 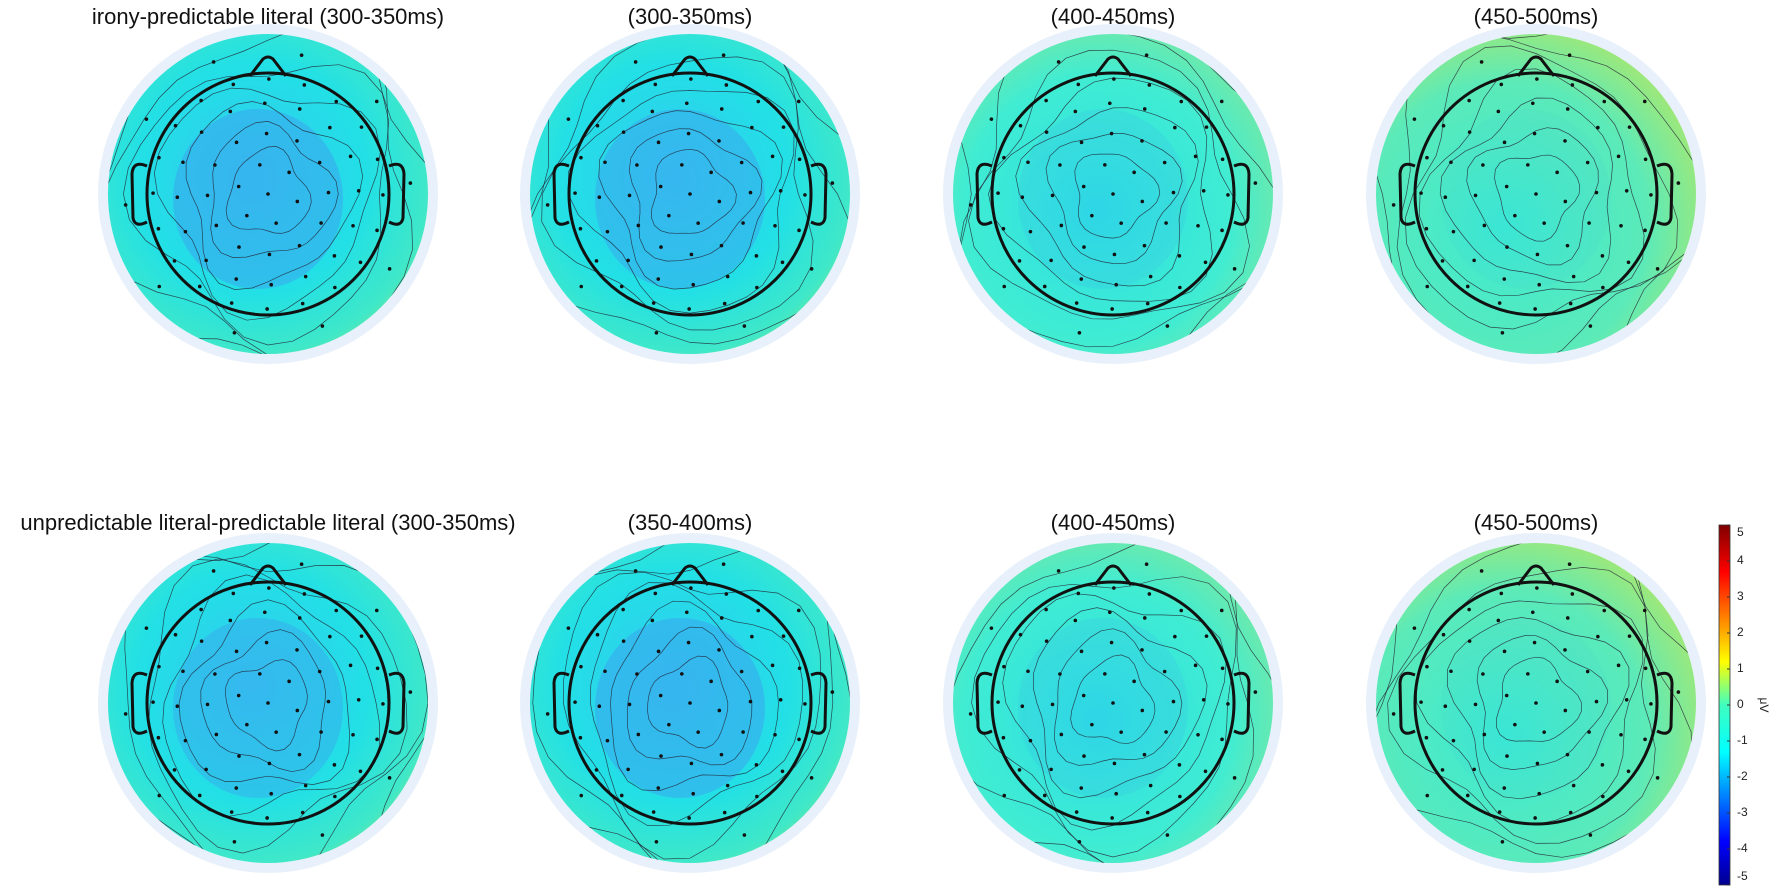 I want to click on topomap, so click(x=1113, y=703).